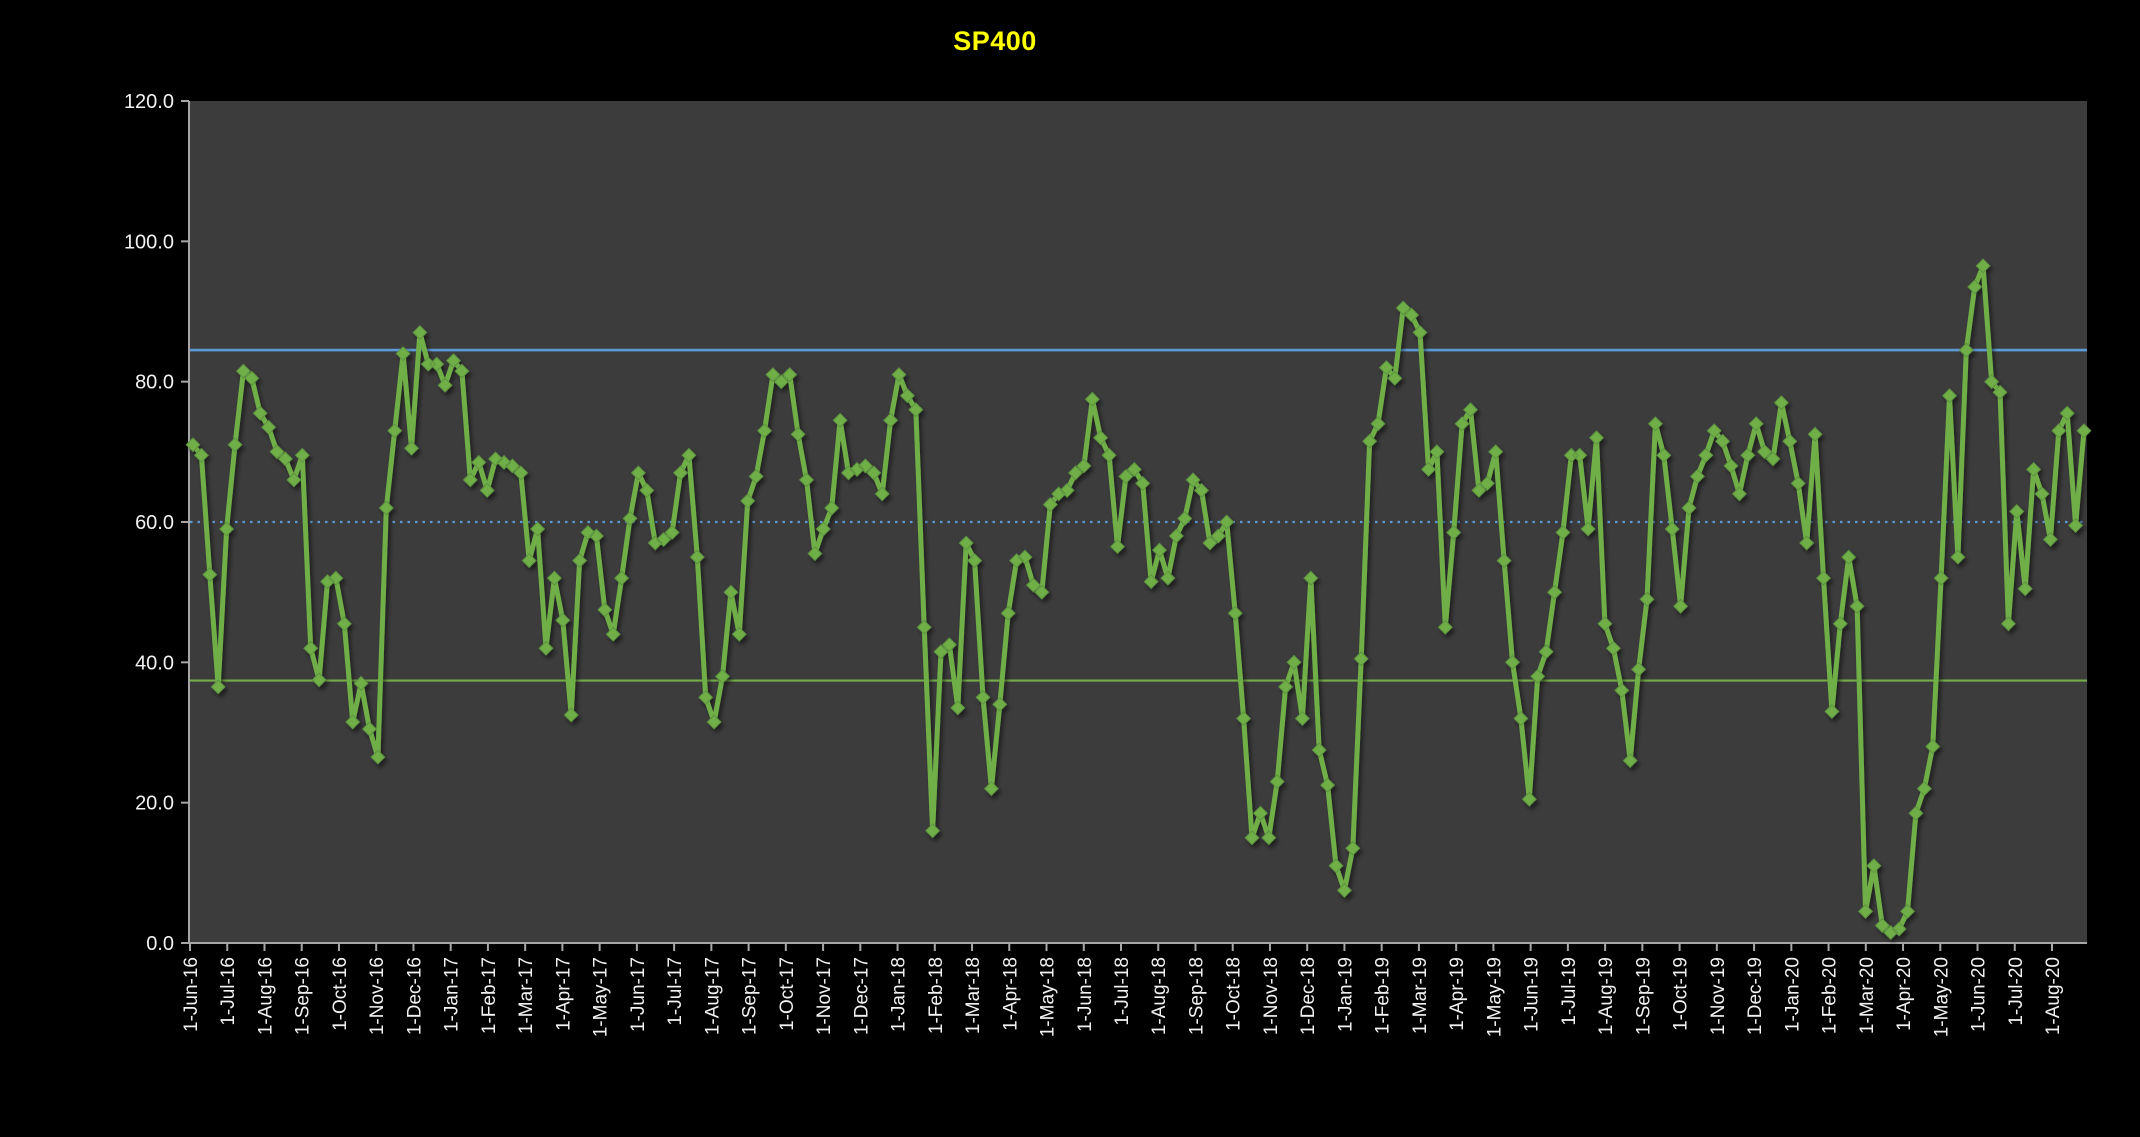  I want to click on x-tick-label: 1-May-18, so click(1048, 997).